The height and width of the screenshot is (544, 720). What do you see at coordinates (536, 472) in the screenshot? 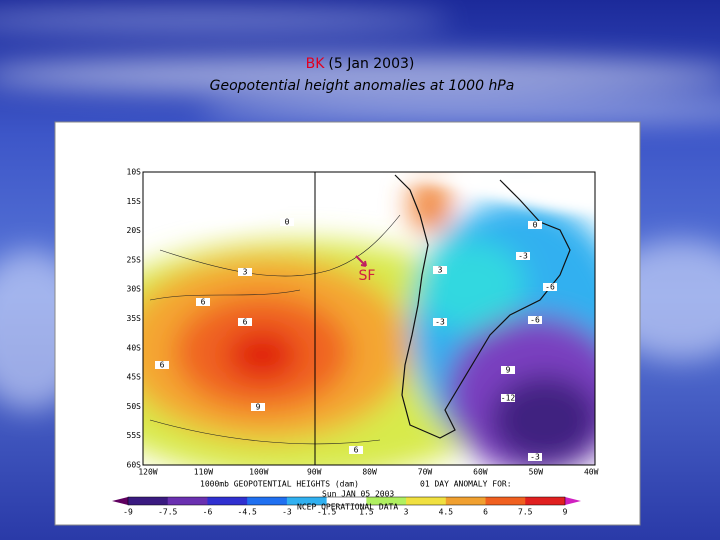
I see `lon-label: 50W` at bounding box center [536, 472].